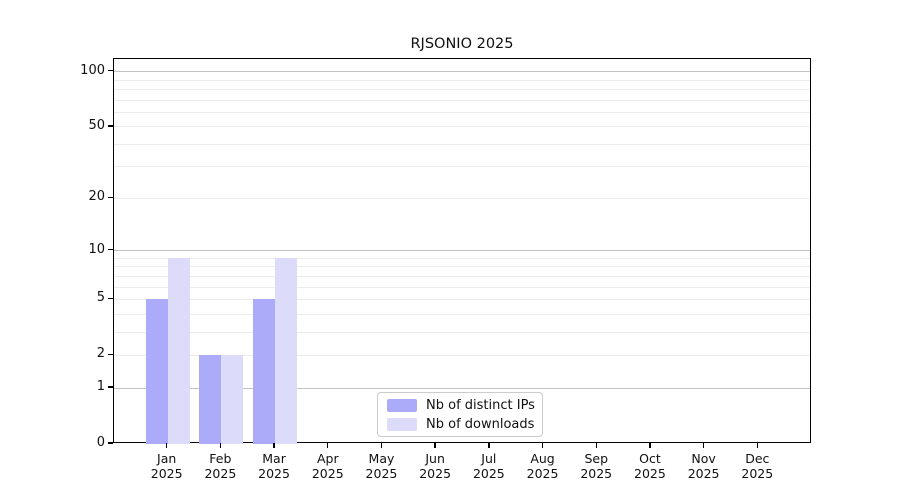 The height and width of the screenshot is (500, 900). What do you see at coordinates (703, 458) in the screenshot?
I see `x-tick-label-line: Nov` at bounding box center [703, 458].